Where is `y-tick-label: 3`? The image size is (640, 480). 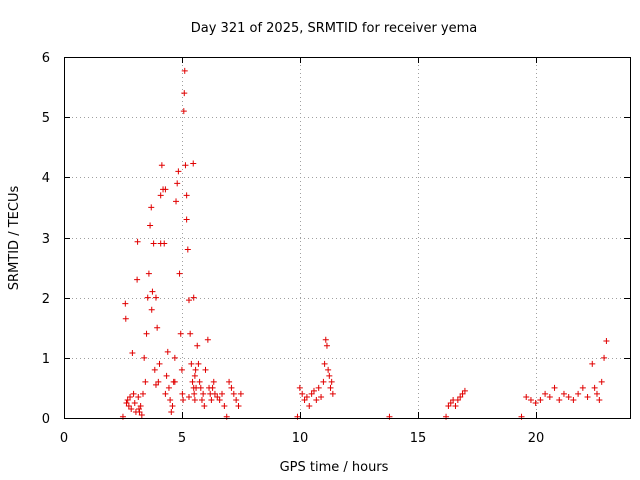
y-tick-label: 3 is located at coordinates (46, 239).